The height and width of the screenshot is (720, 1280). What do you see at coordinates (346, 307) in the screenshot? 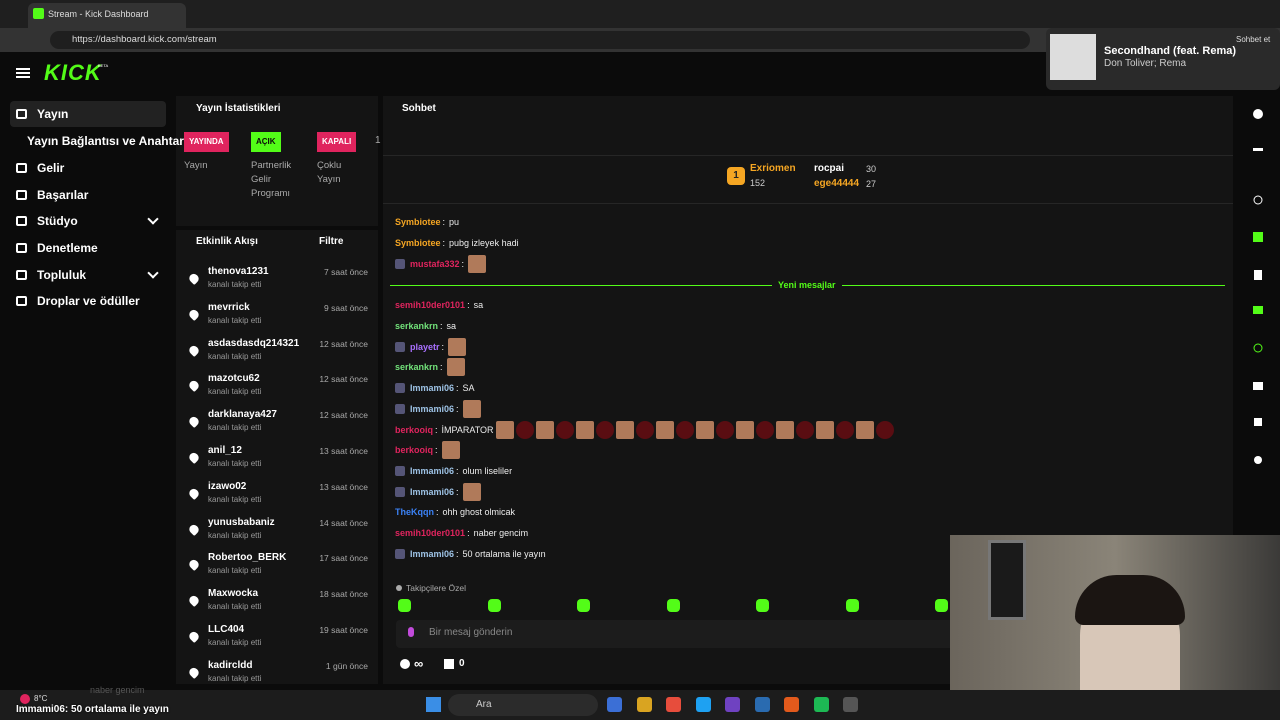
I see `activity-time: 9 saat önce` at bounding box center [346, 307].